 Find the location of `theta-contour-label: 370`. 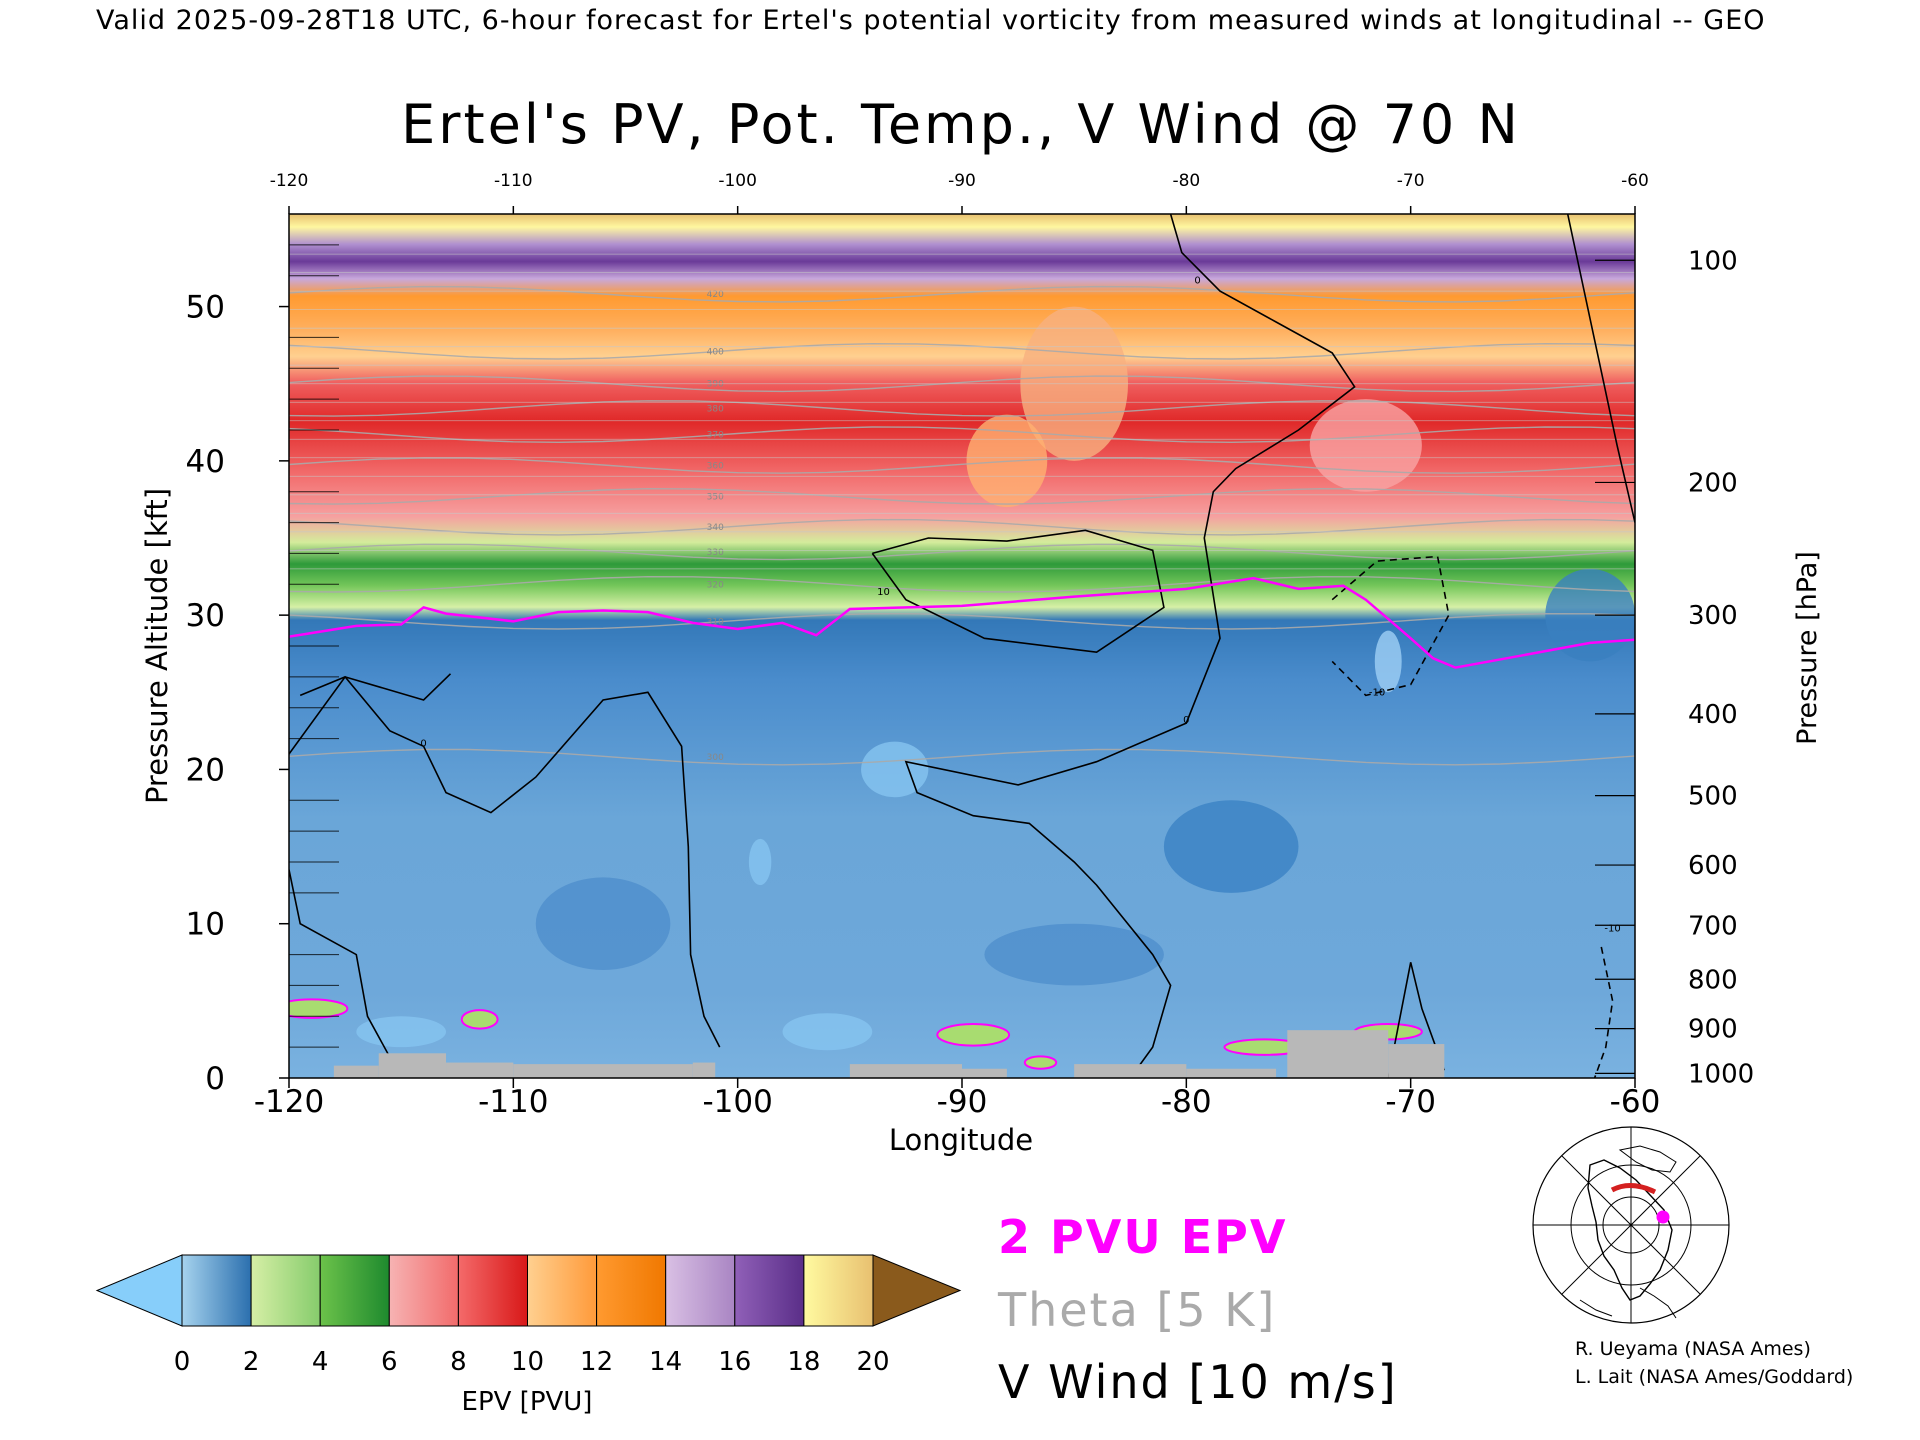

theta-contour-label: 370 is located at coordinates (715, 436).